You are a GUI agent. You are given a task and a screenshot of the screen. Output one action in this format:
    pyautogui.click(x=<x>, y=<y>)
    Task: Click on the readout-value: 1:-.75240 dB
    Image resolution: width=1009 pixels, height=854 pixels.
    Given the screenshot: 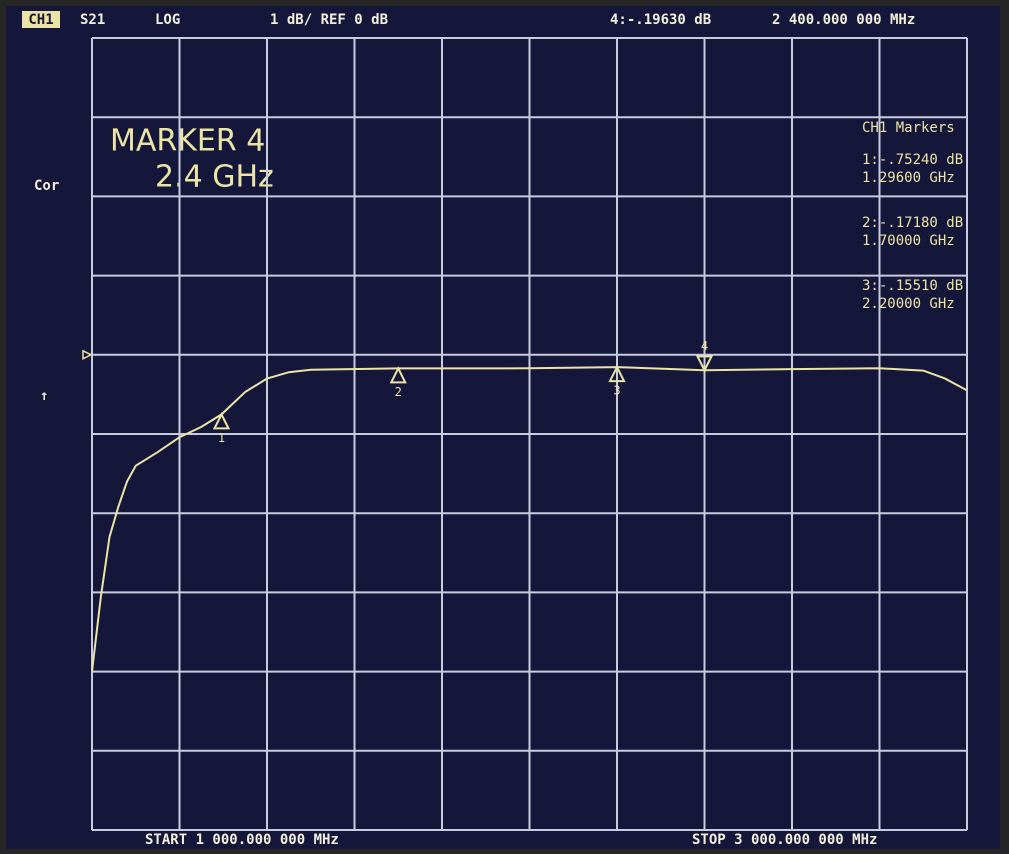 What is the action you would take?
    pyautogui.click(x=912, y=160)
    